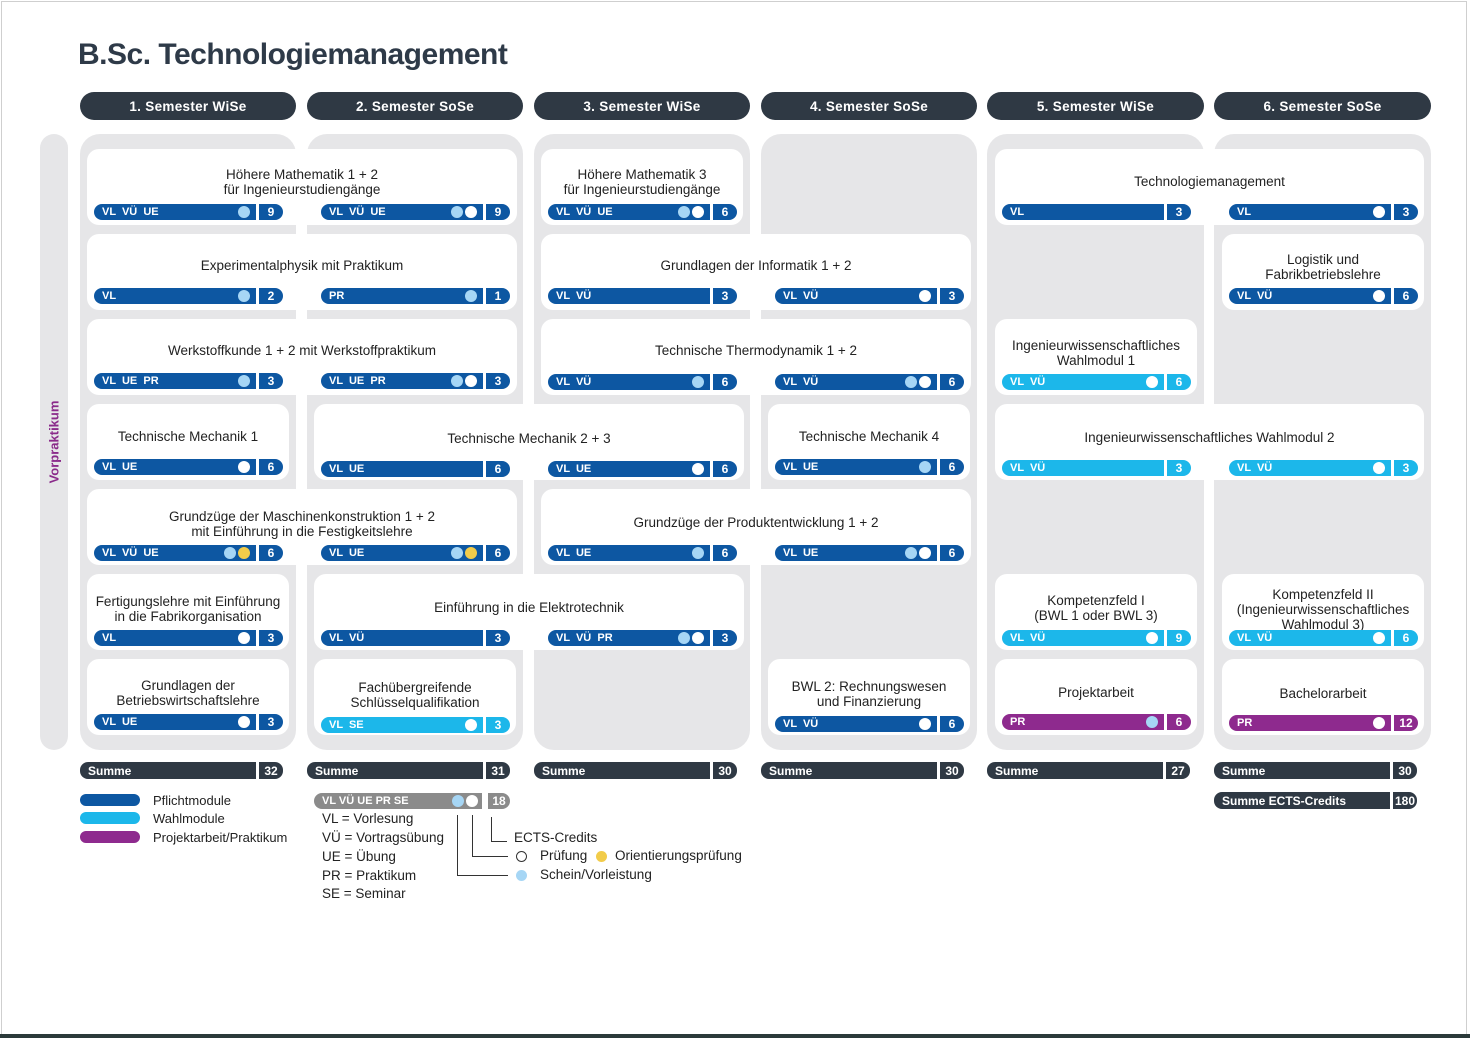 The image size is (1470, 1038). I want to click on module-title: Technologiemanagement, so click(1209, 181).